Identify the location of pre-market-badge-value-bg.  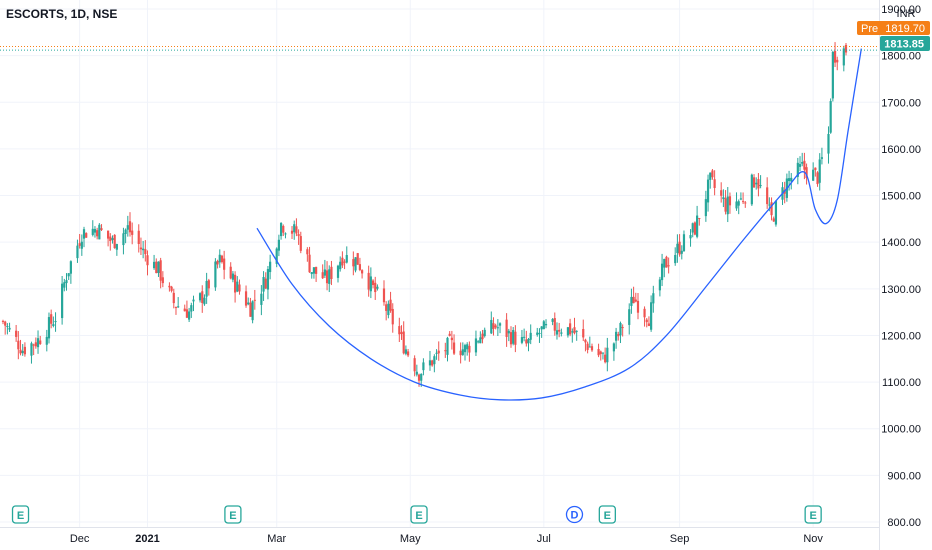
(903, 28).